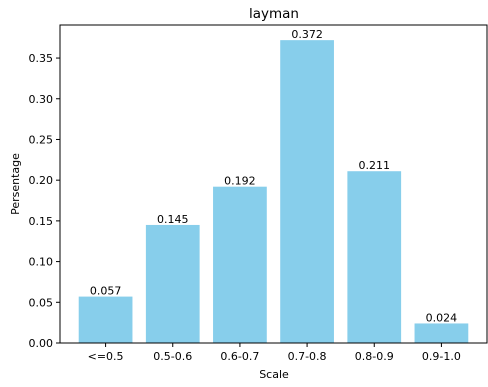  What do you see at coordinates (41, 221) in the screenshot?
I see `y-tick-label-3: 0.15` at bounding box center [41, 221].